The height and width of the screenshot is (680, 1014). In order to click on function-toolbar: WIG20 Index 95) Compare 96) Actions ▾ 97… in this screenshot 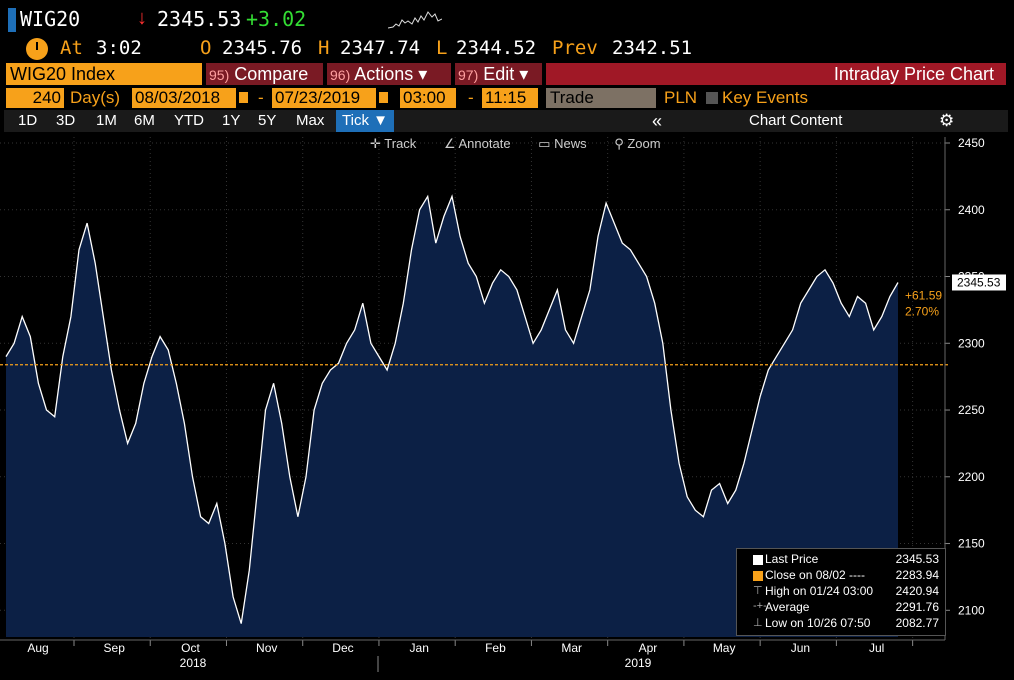, I will do `click(506, 74)`.